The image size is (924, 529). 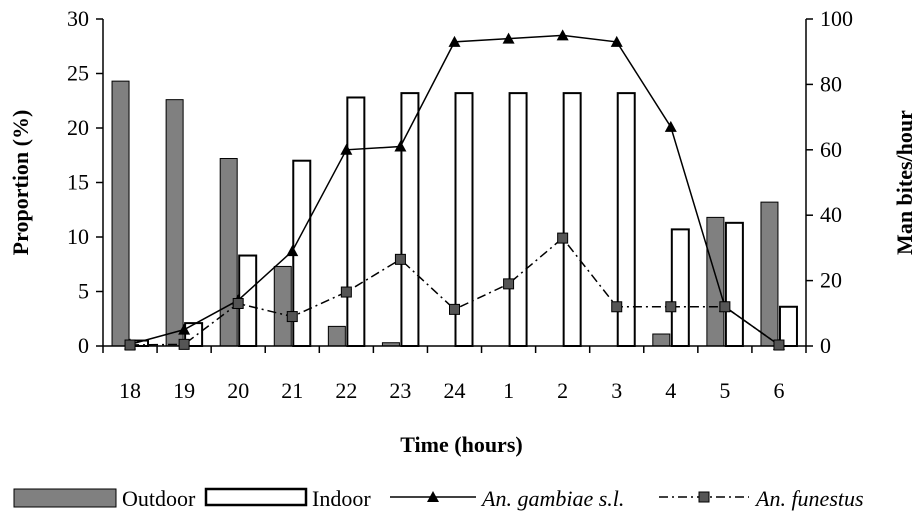 What do you see at coordinates (552, 498) in the screenshot?
I see `legend-label-gambiae: An. gambiae s.l.` at bounding box center [552, 498].